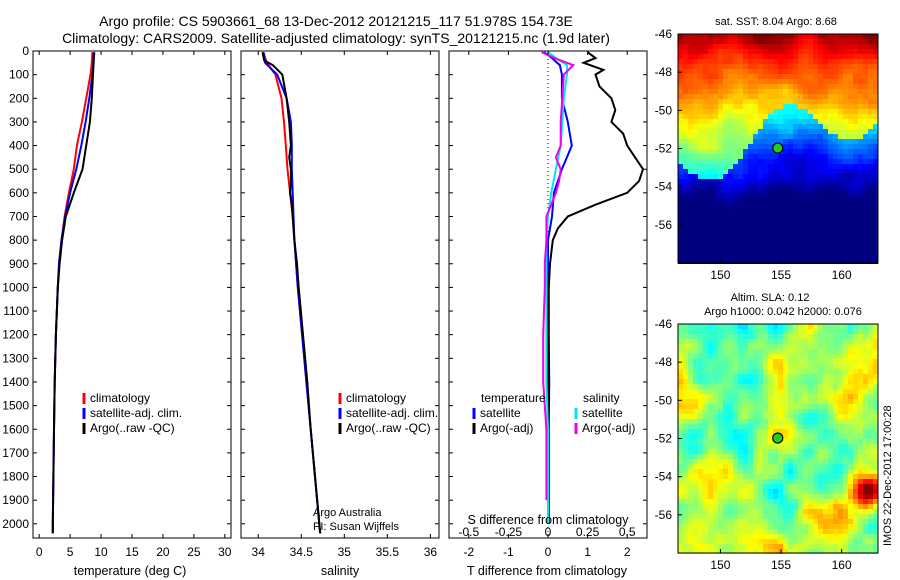 The width and height of the screenshot is (900, 580). Describe the element at coordinates (15, 453) in the screenshot. I see `depth-tick-label: 1700` at that location.